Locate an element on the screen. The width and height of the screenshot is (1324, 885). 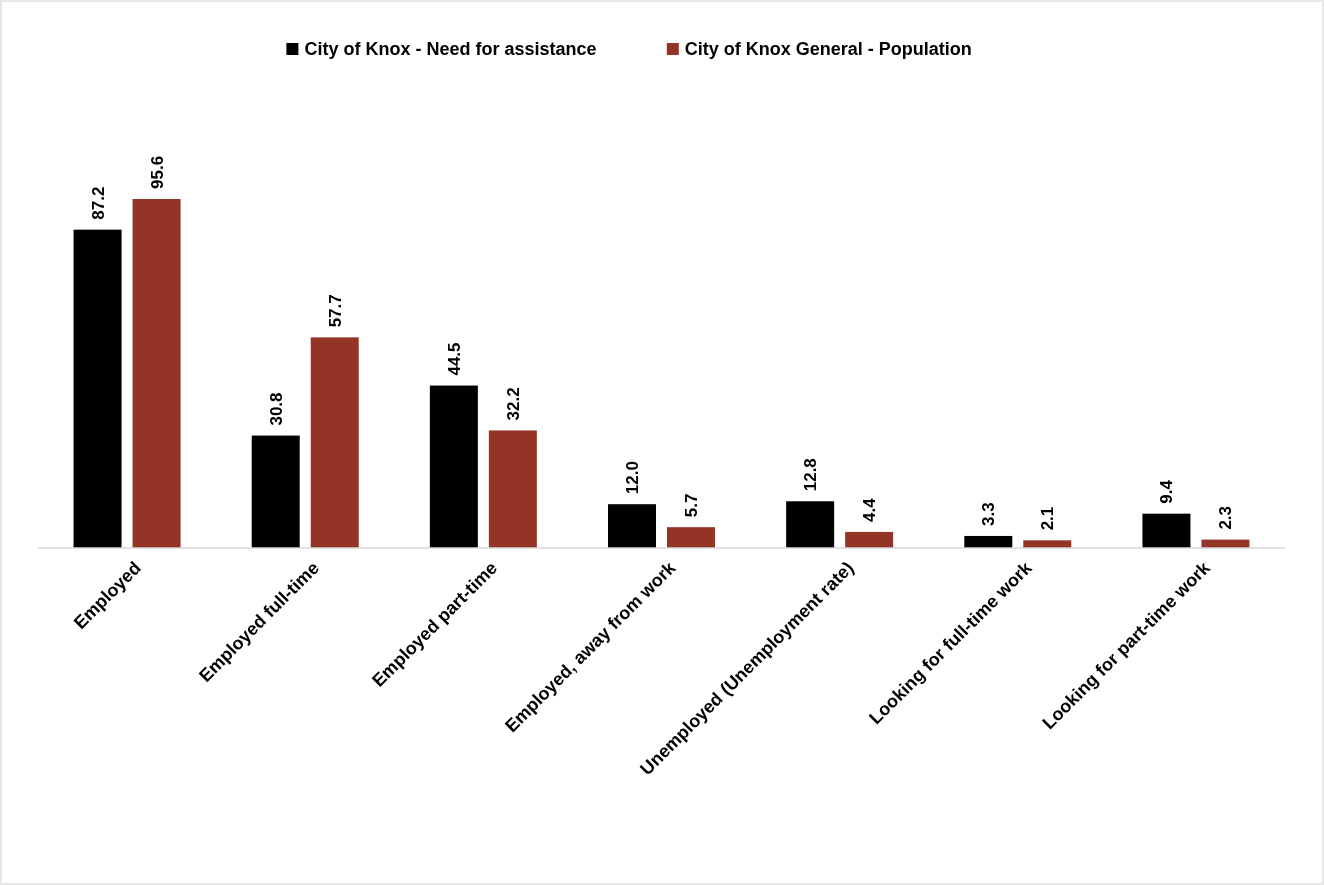
data-label: 44.5 is located at coordinates (454, 359).